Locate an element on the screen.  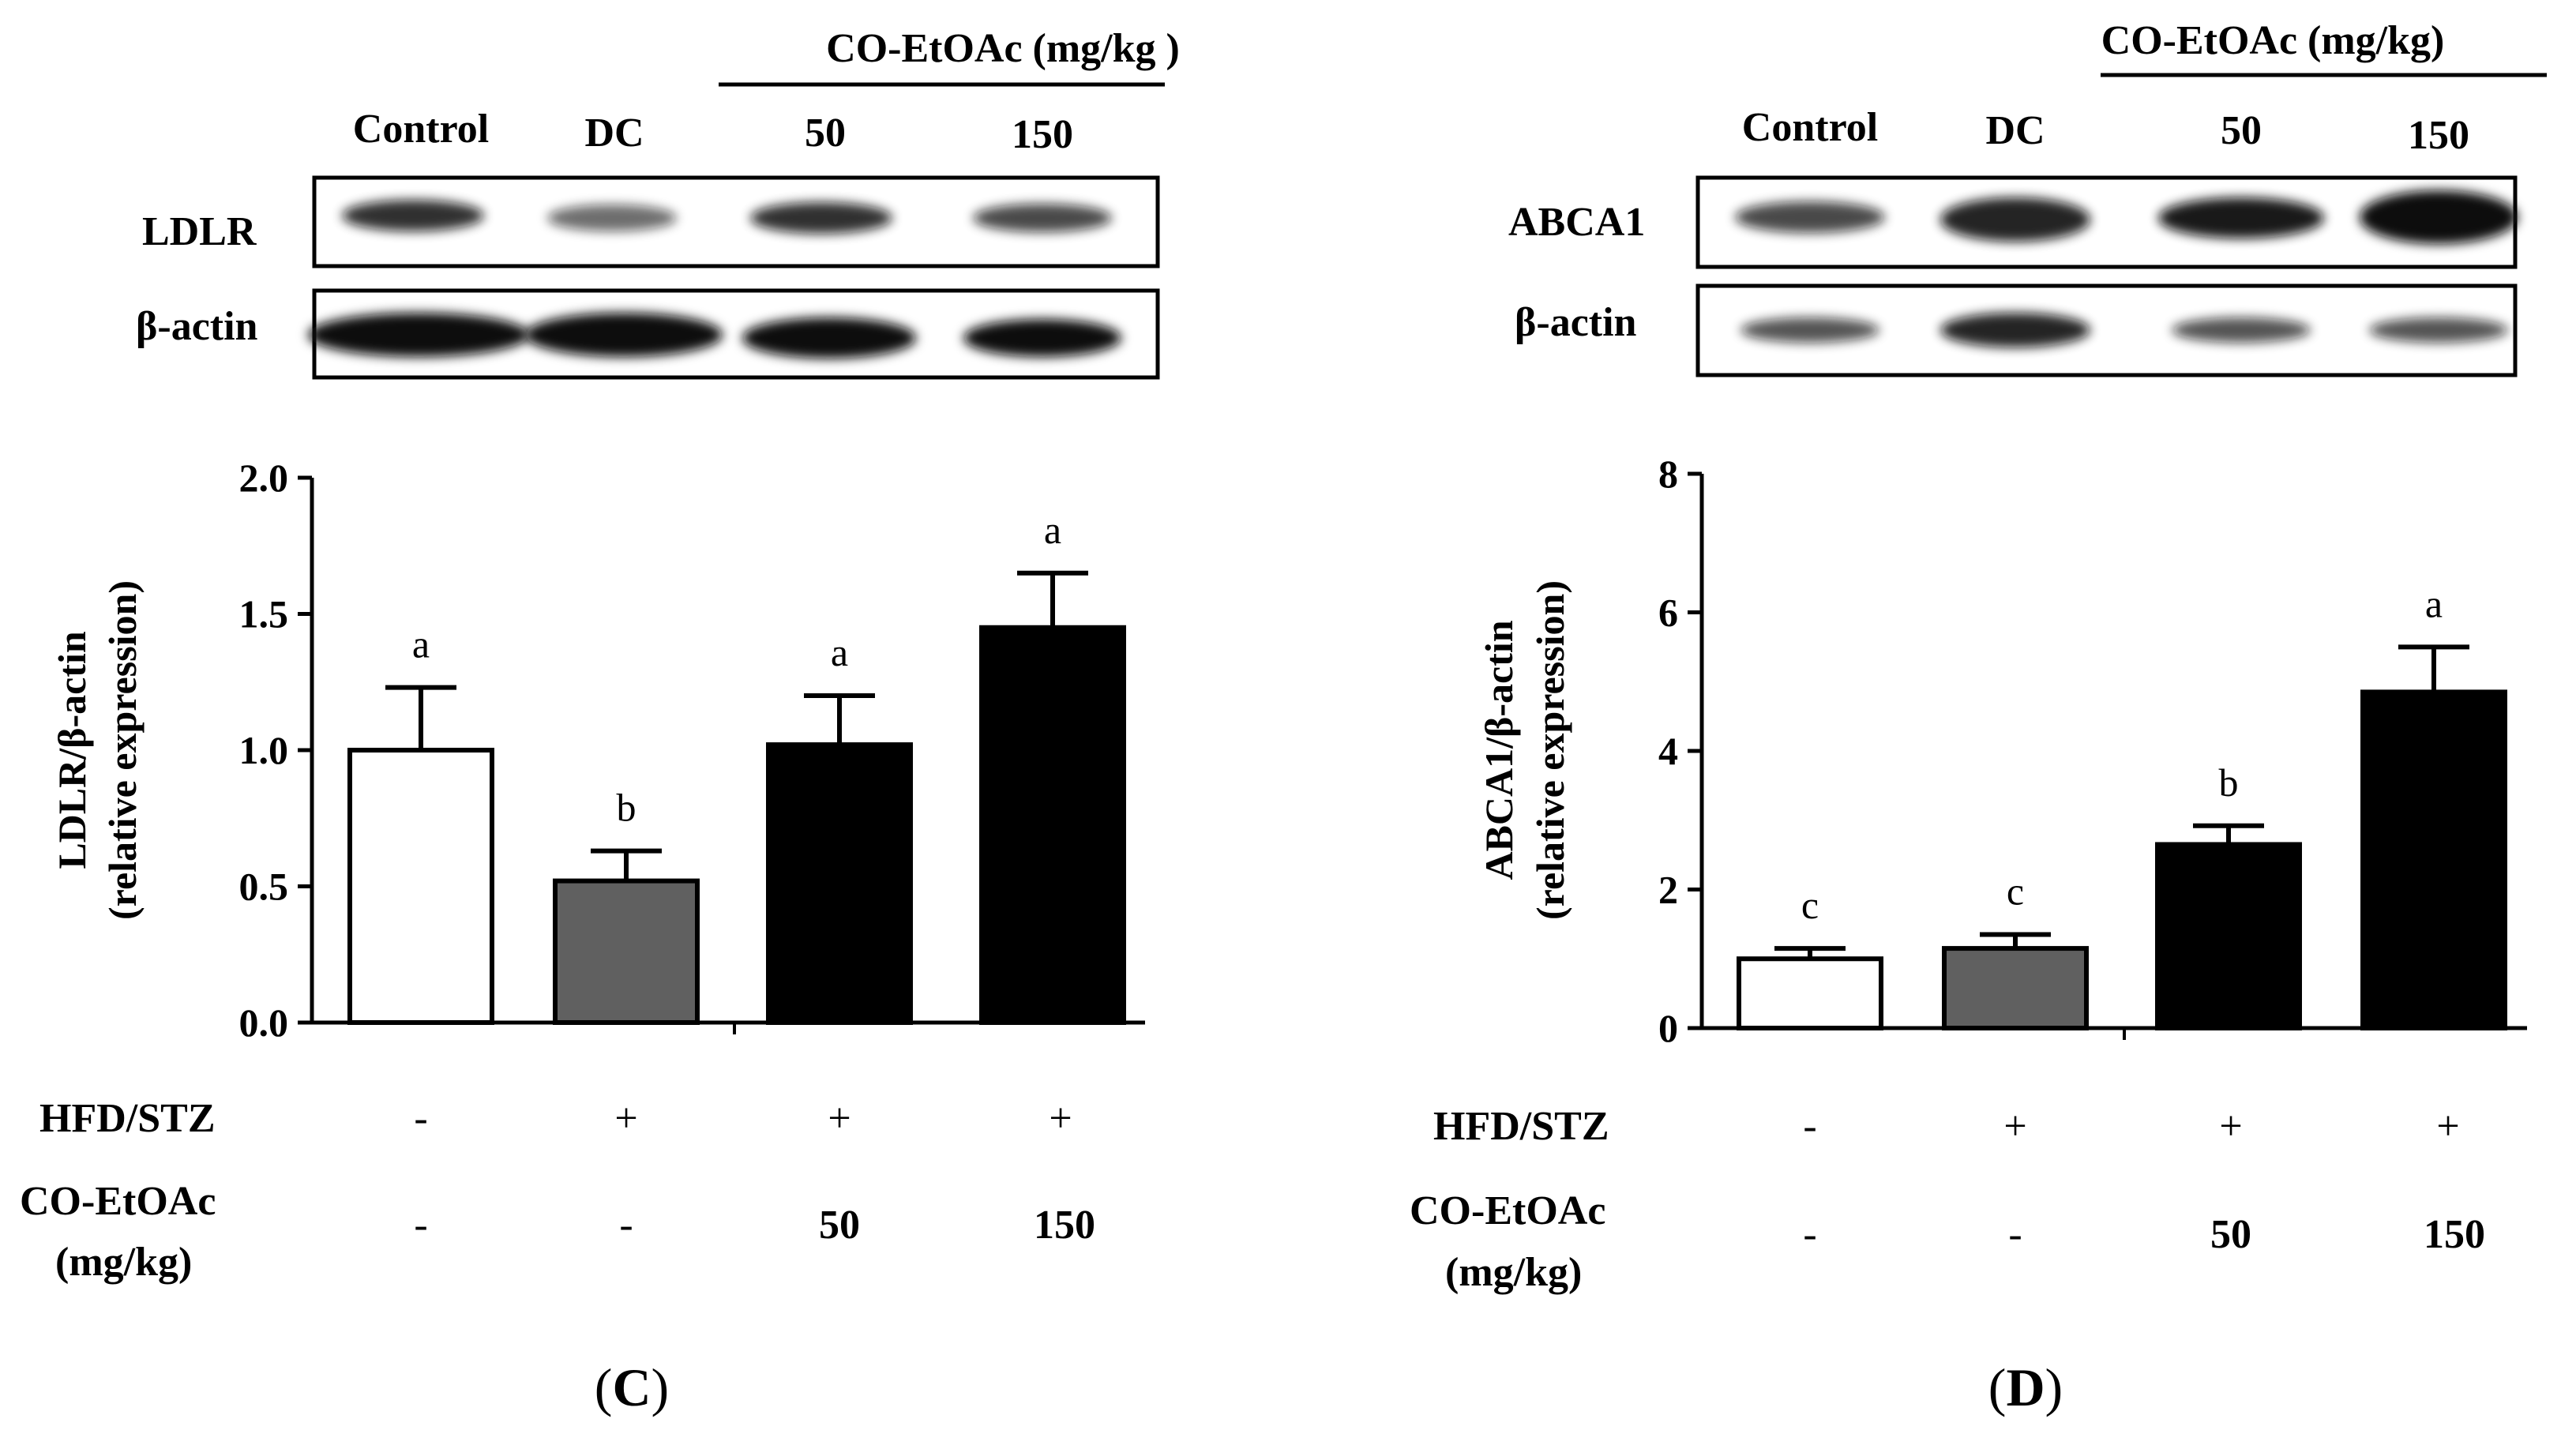
y-ticks-d: 0 2 4 6 8 is located at coordinates (1680, 751).